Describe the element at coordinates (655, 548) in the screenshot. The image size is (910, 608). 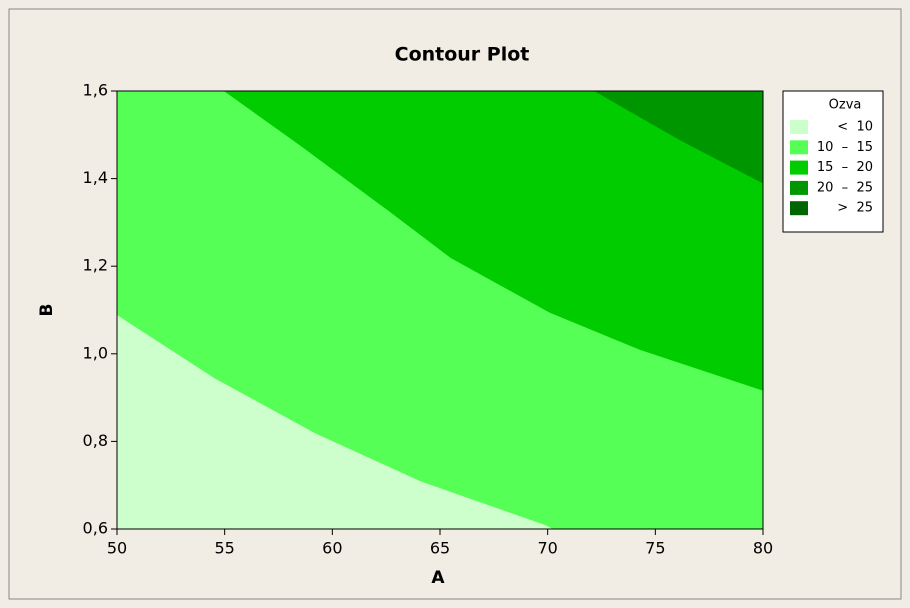
I see `x-tick-label: 75` at that location.